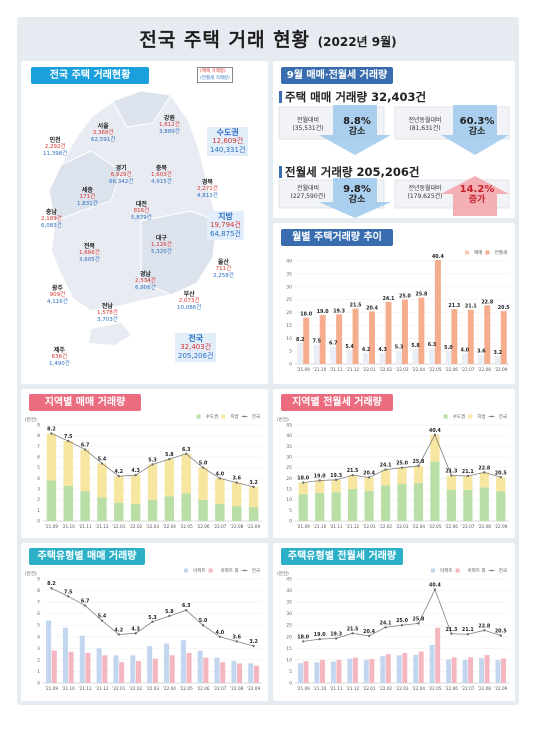 The height and width of the screenshot is (729, 533). What do you see at coordinates (401, 369) in the screenshot?
I see `x-tick-label: '22.03` at bounding box center [401, 369].